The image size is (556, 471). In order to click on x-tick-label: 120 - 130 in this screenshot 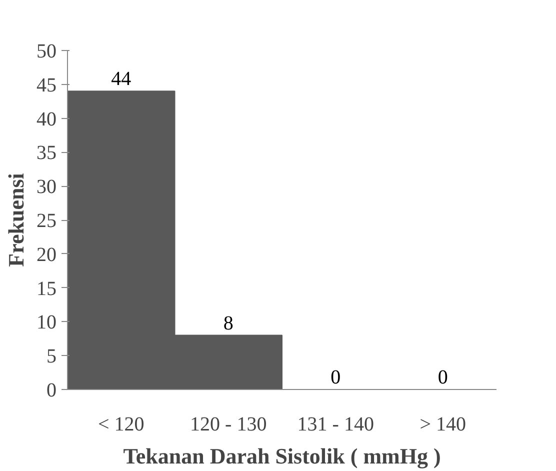, I will do `click(228, 425)`.